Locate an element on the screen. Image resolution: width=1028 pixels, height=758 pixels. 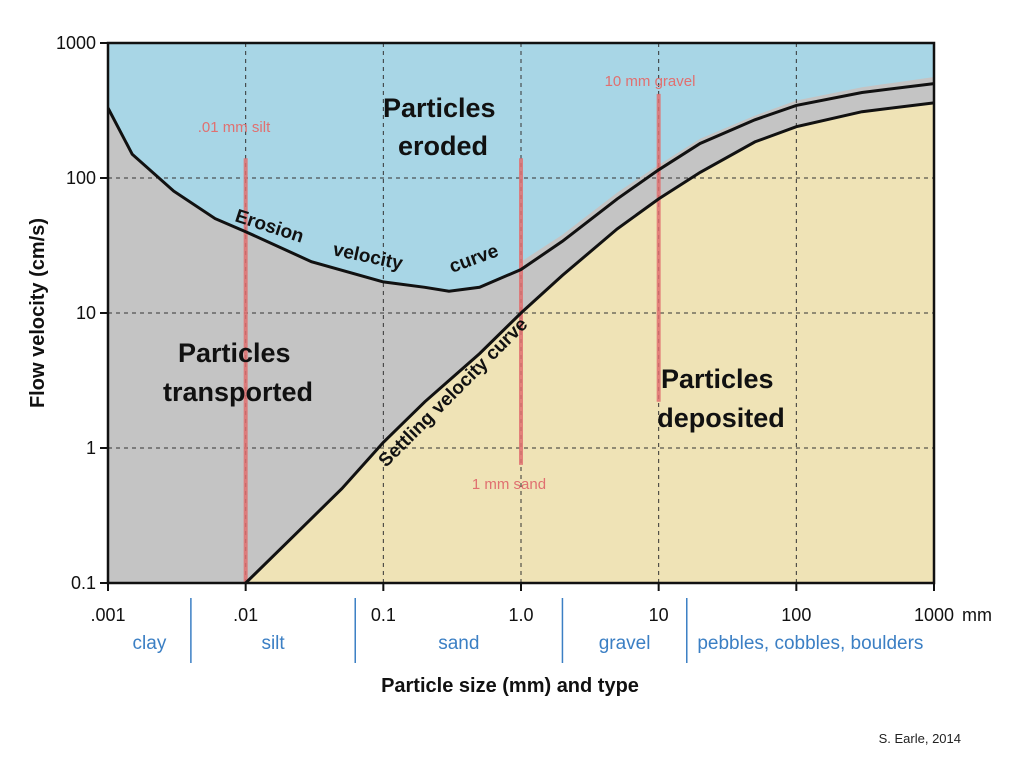
type-label-3: gravel is located at coordinates (625, 643).